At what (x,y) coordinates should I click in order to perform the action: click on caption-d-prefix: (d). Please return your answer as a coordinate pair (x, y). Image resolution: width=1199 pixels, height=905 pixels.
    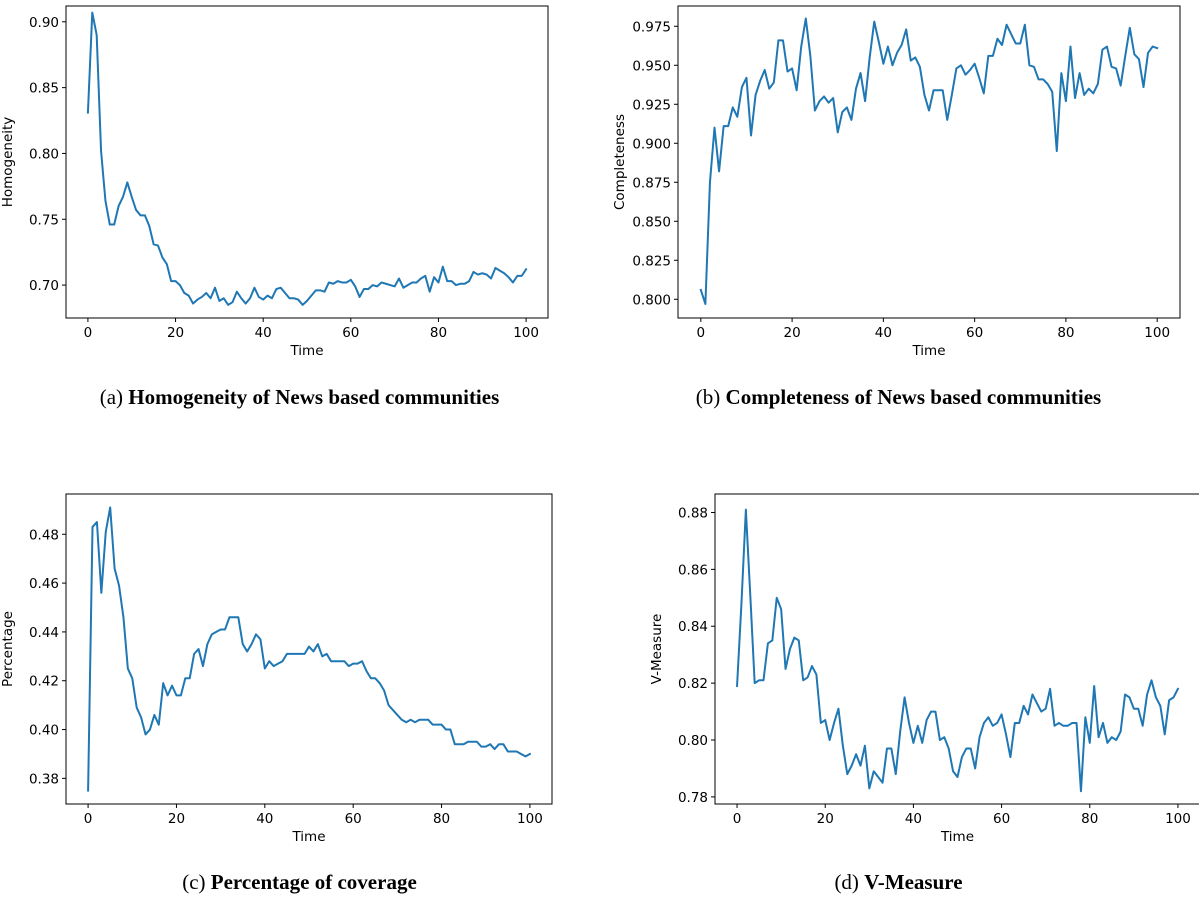
    Looking at the image, I should click on (849, 882).